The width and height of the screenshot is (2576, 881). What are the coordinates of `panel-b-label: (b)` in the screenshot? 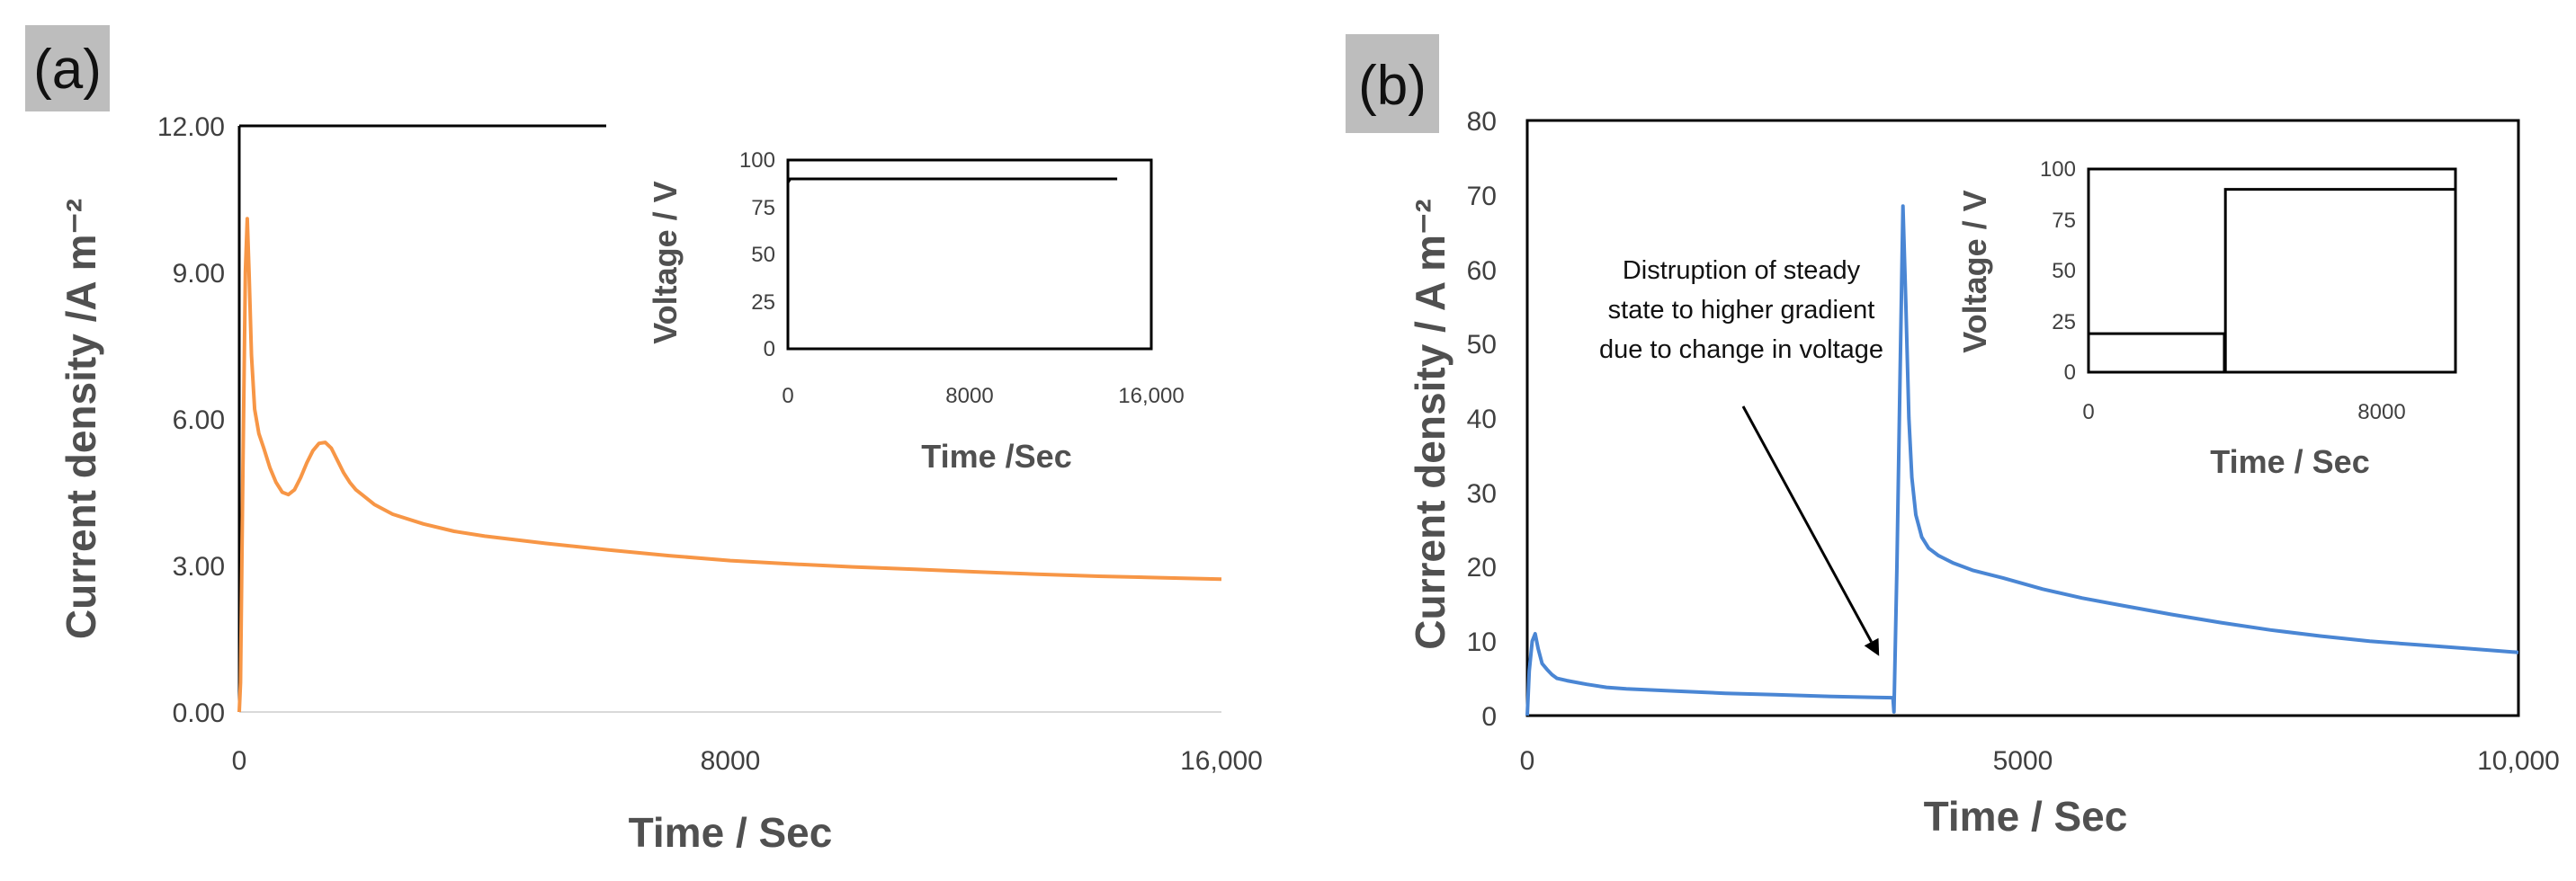 It's located at (1392, 86).